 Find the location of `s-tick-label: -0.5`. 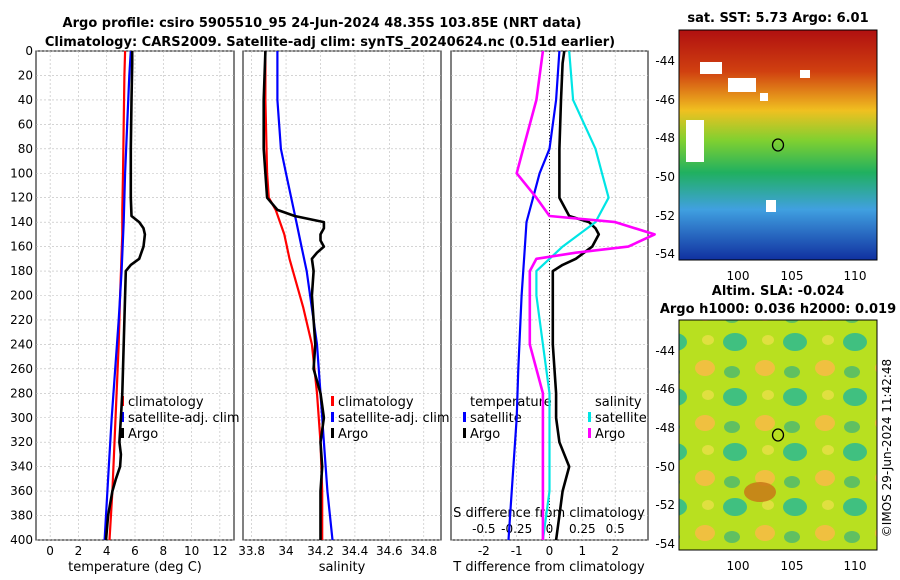

s-tick-label: -0.5 is located at coordinates (483, 529).